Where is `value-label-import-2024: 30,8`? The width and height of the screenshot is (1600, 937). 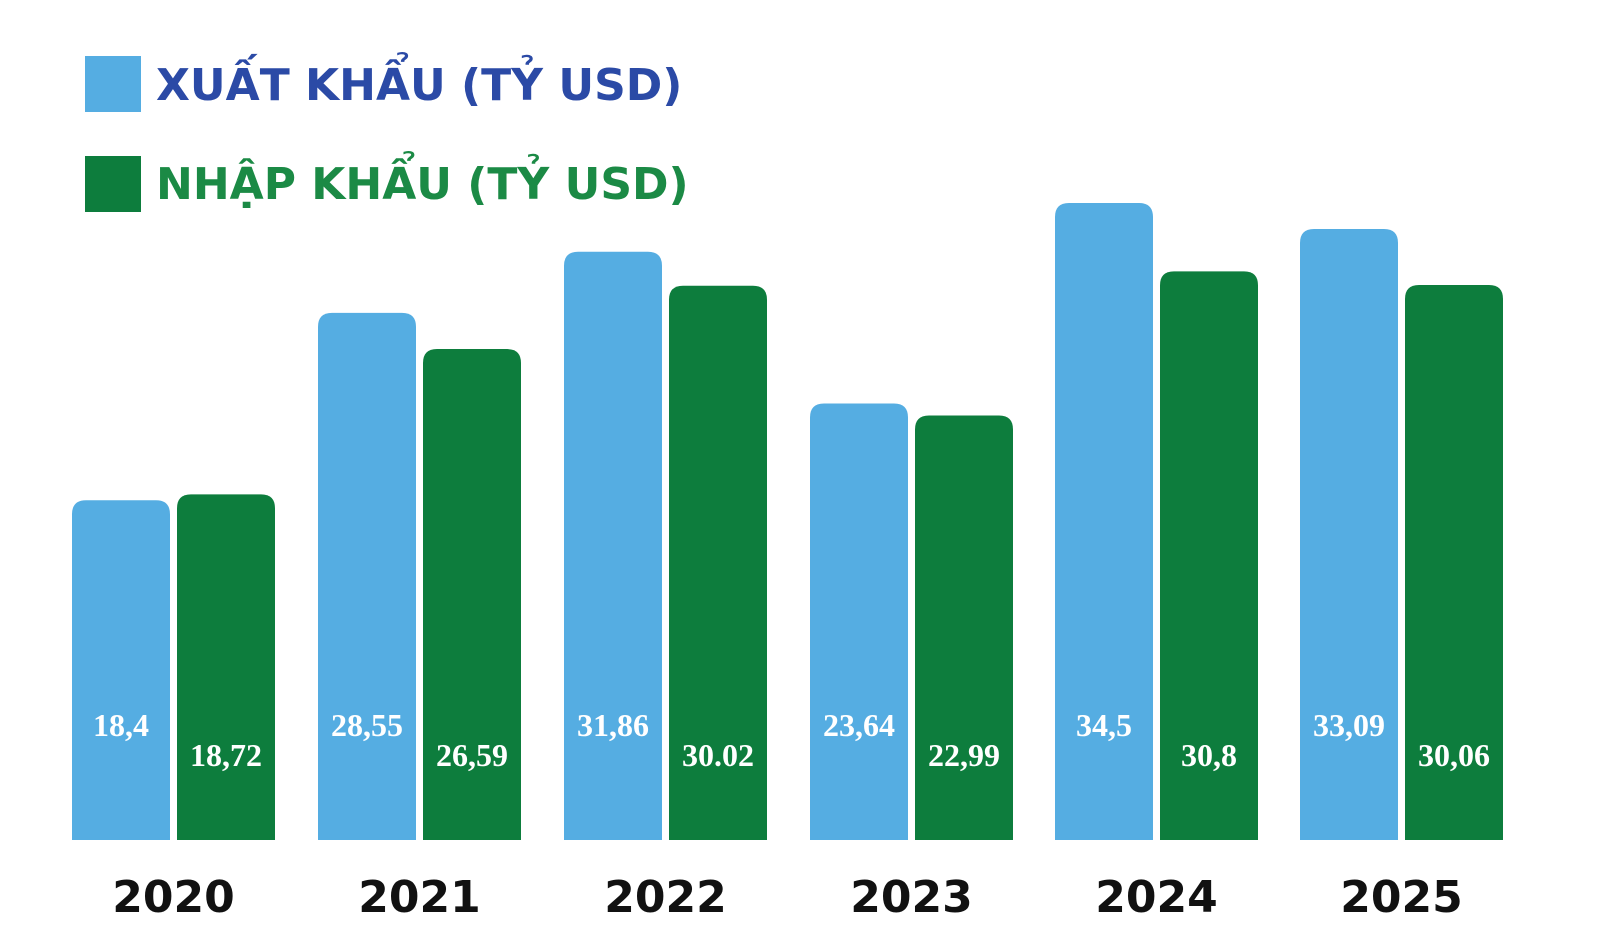 value-label-import-2024: 30,8 is located at coordinates (1209, 755).